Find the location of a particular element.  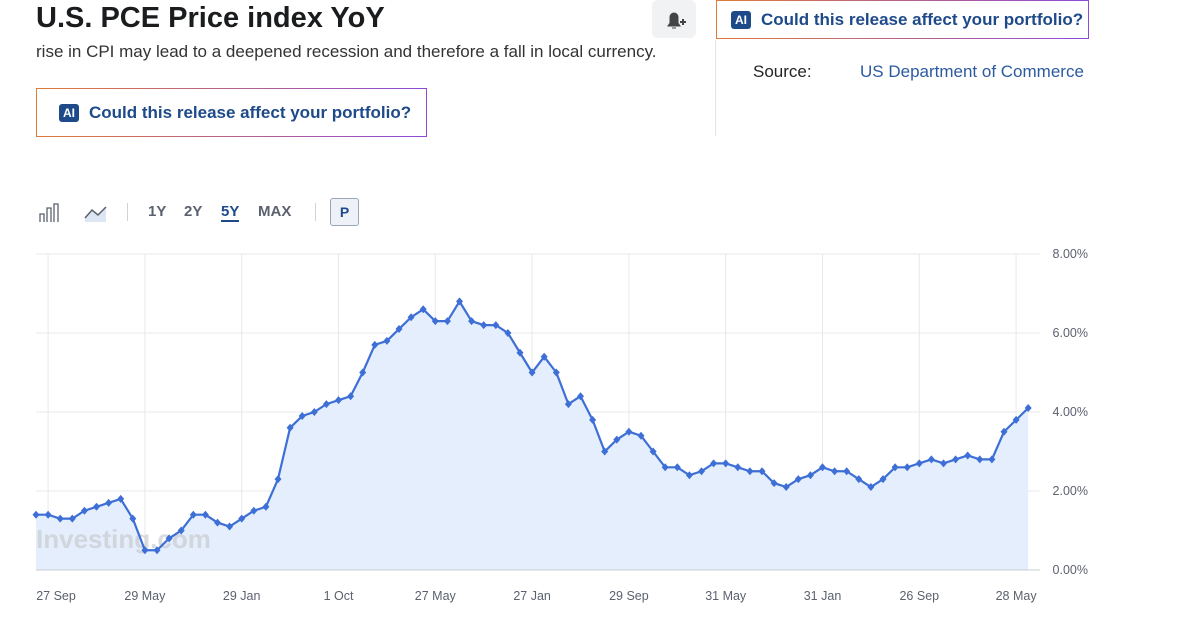

ai-icon: AI is located at coordinates (69, 112).